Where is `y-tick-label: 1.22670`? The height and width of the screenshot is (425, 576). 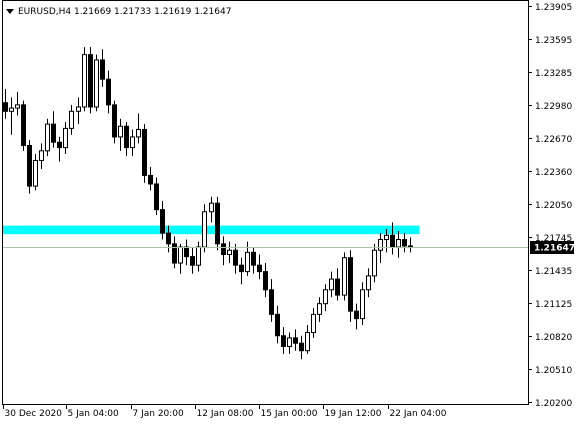
y-tick-label: 1.22670 is located at coordinates (553, 140).